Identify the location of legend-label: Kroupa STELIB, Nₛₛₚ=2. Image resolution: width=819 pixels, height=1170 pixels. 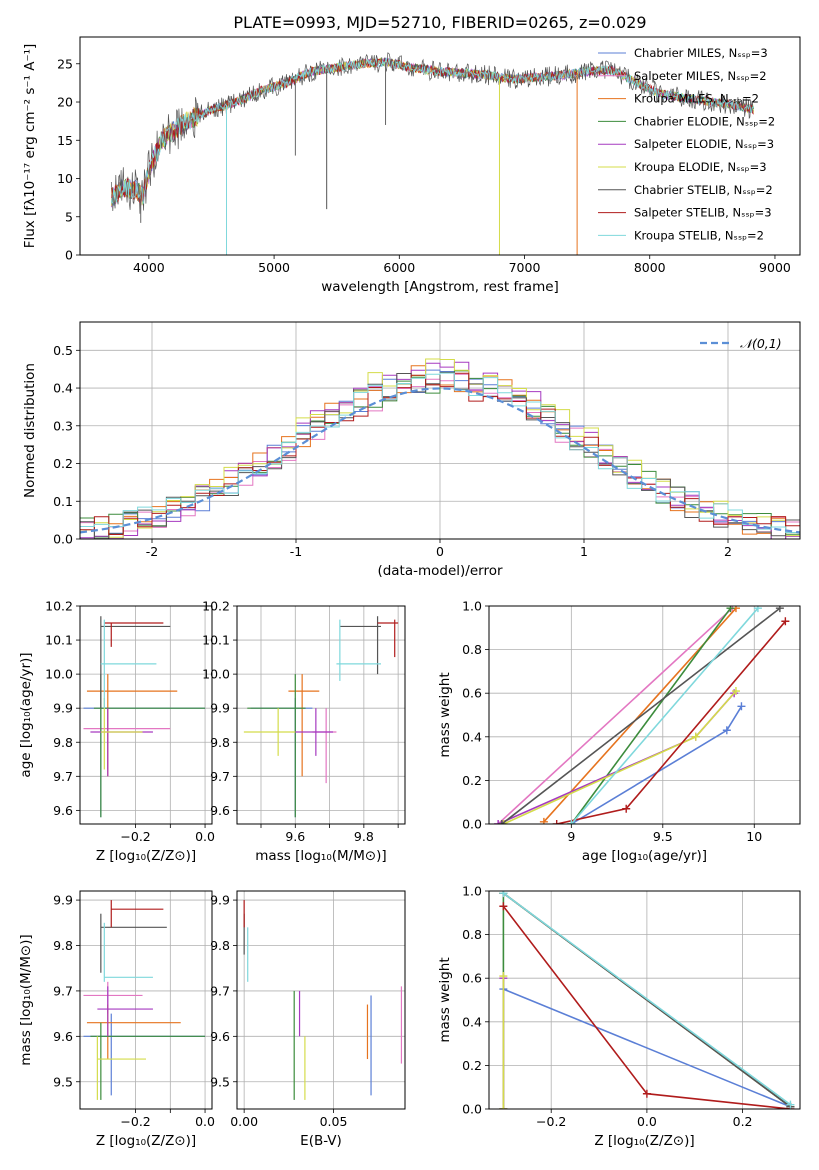
(699, 235).